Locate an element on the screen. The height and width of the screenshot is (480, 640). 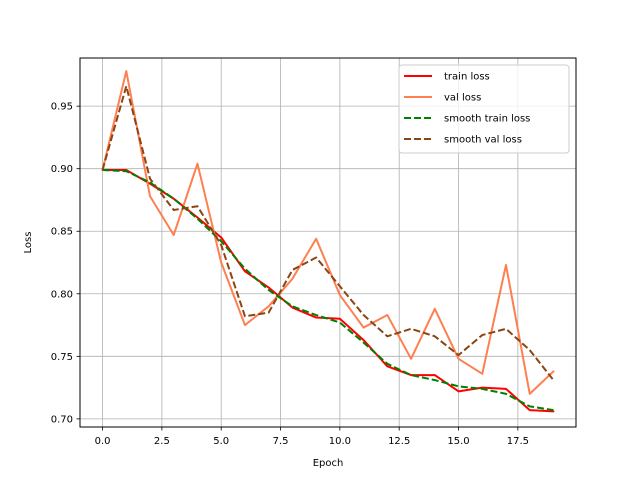
legend-label: val loss is located at coordinates (462, 98).